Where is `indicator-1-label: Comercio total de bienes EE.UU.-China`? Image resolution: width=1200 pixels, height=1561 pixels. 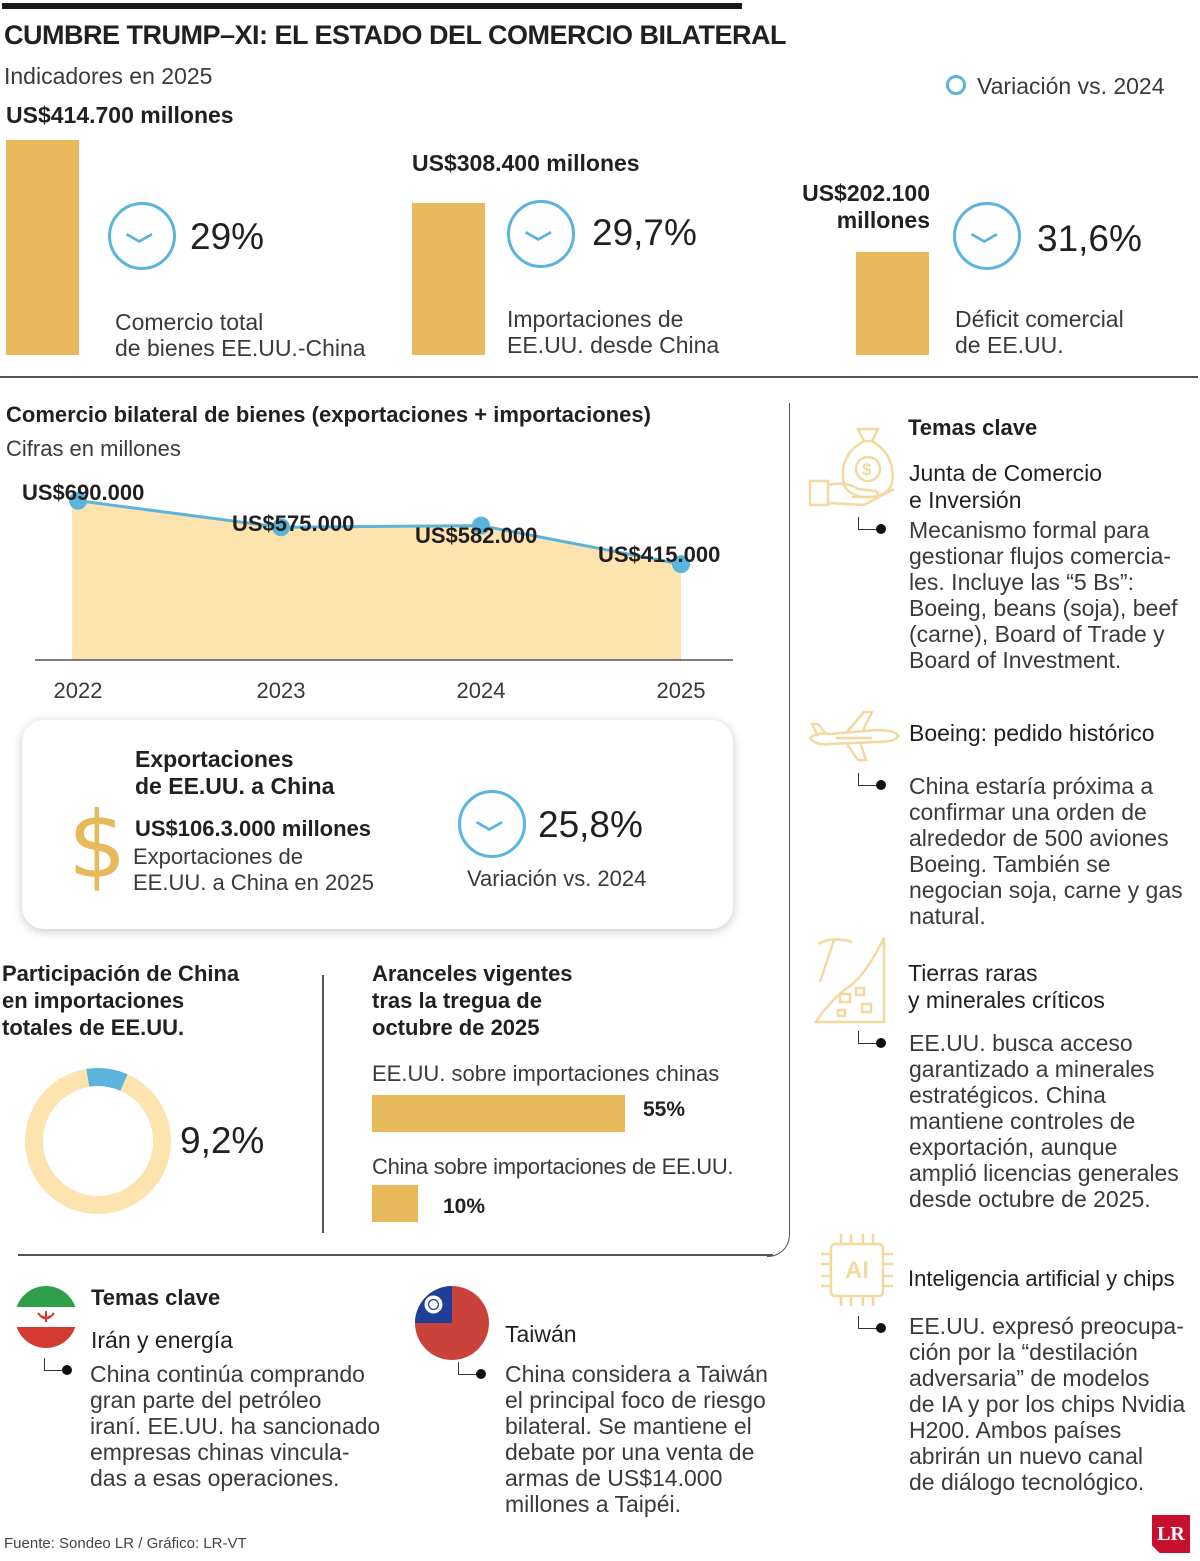 indicator-1-label: Comercio total de bienes EE.UU.-China is located at coordinates (240, 335).